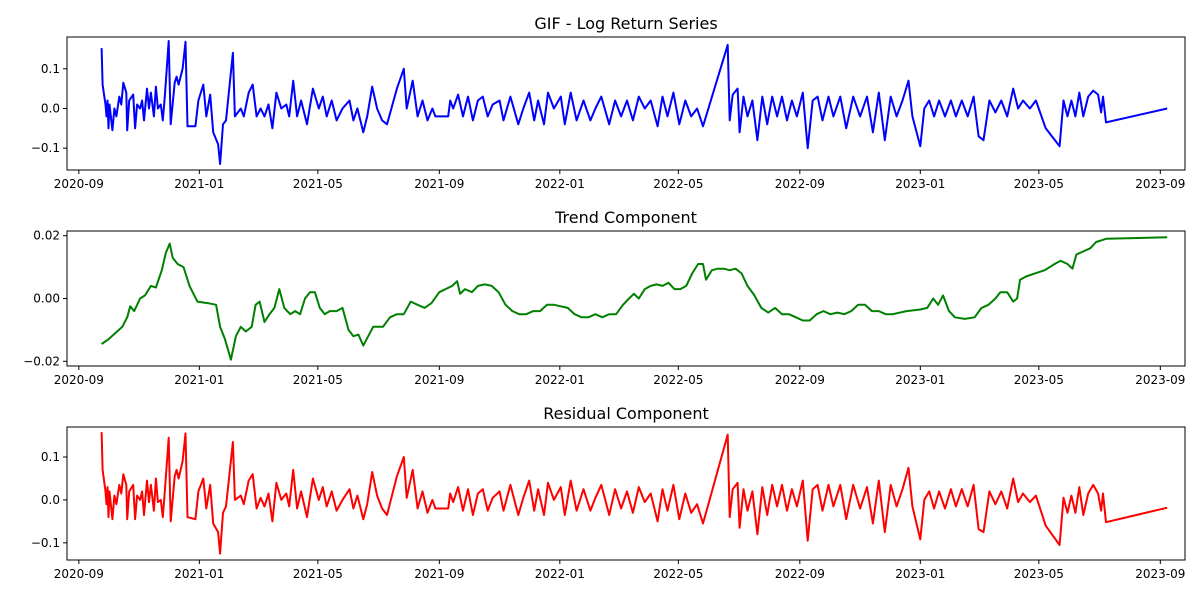 Image resolution: width=1200 pixels, height=600 pixels. Describe the element at coordinates (626, 413) in the screenshot. I see `chart-title: Residual Component` at that location.